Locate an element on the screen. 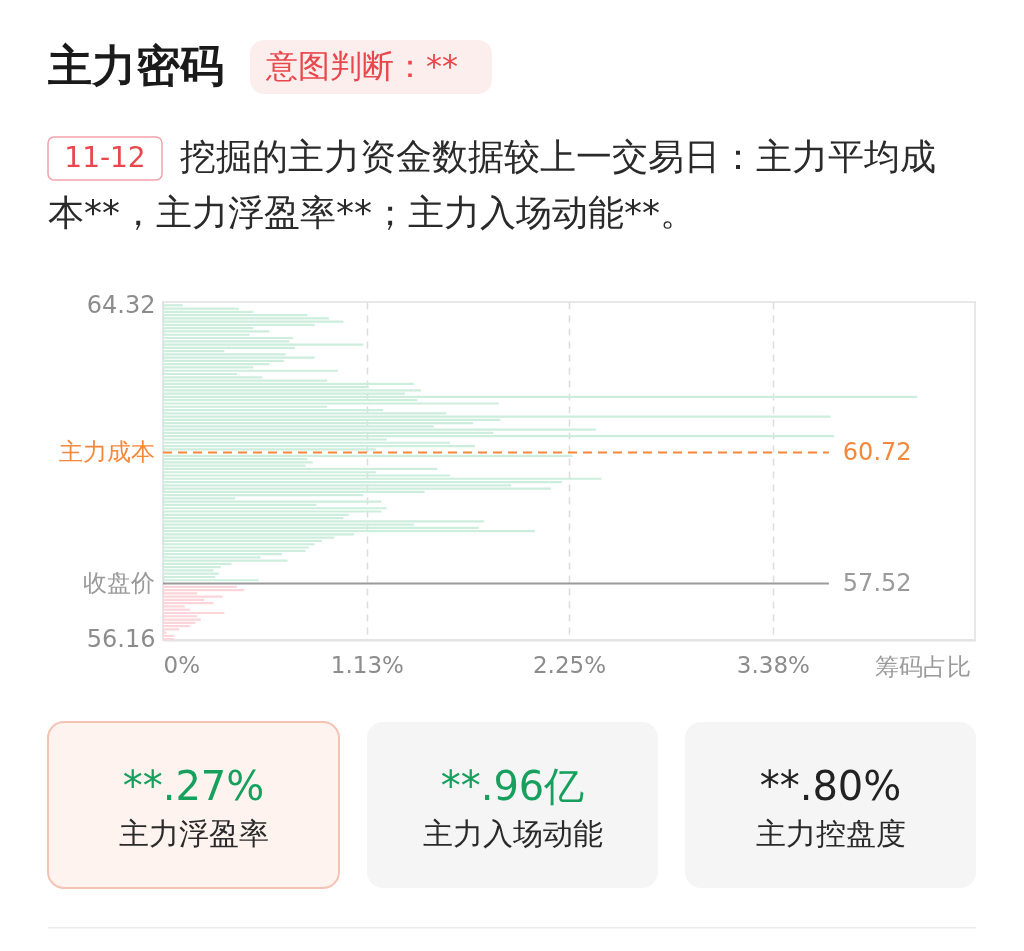  text: **.96亿 is located at coordinates (512, 786).